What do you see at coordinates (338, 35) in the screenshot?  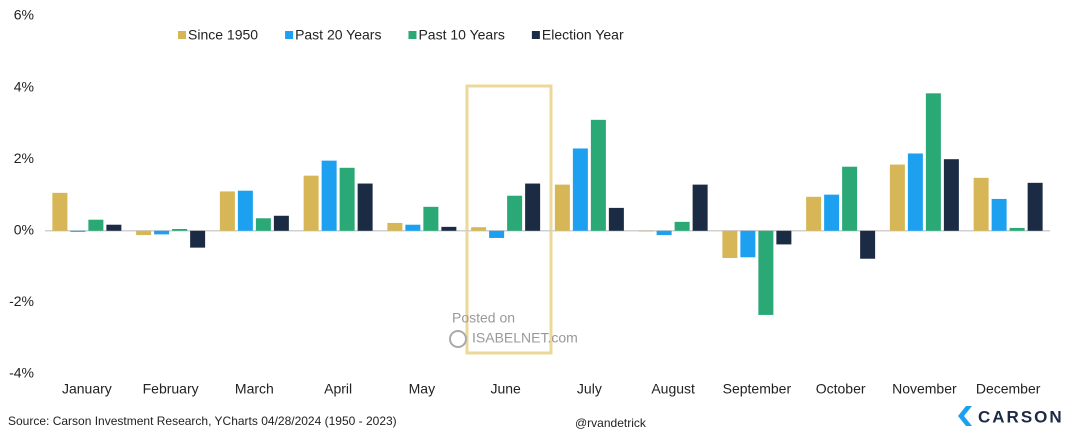 I see `legend-label: Past 20 Years` at bounding box center [338, 35].